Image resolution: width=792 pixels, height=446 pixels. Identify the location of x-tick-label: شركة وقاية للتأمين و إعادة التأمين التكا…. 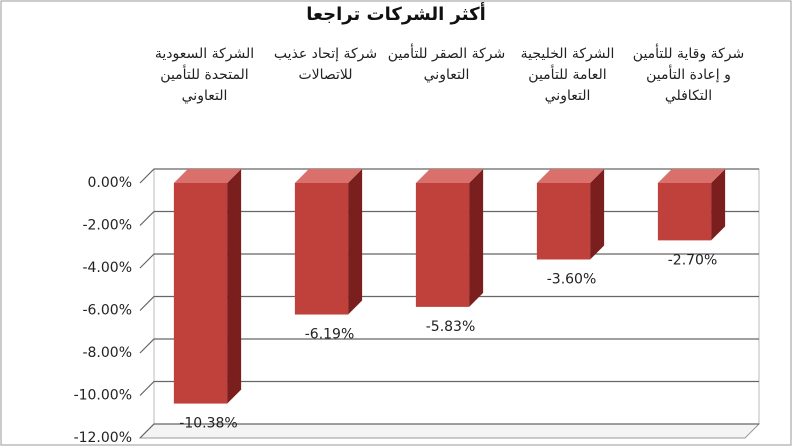
(688, 75).